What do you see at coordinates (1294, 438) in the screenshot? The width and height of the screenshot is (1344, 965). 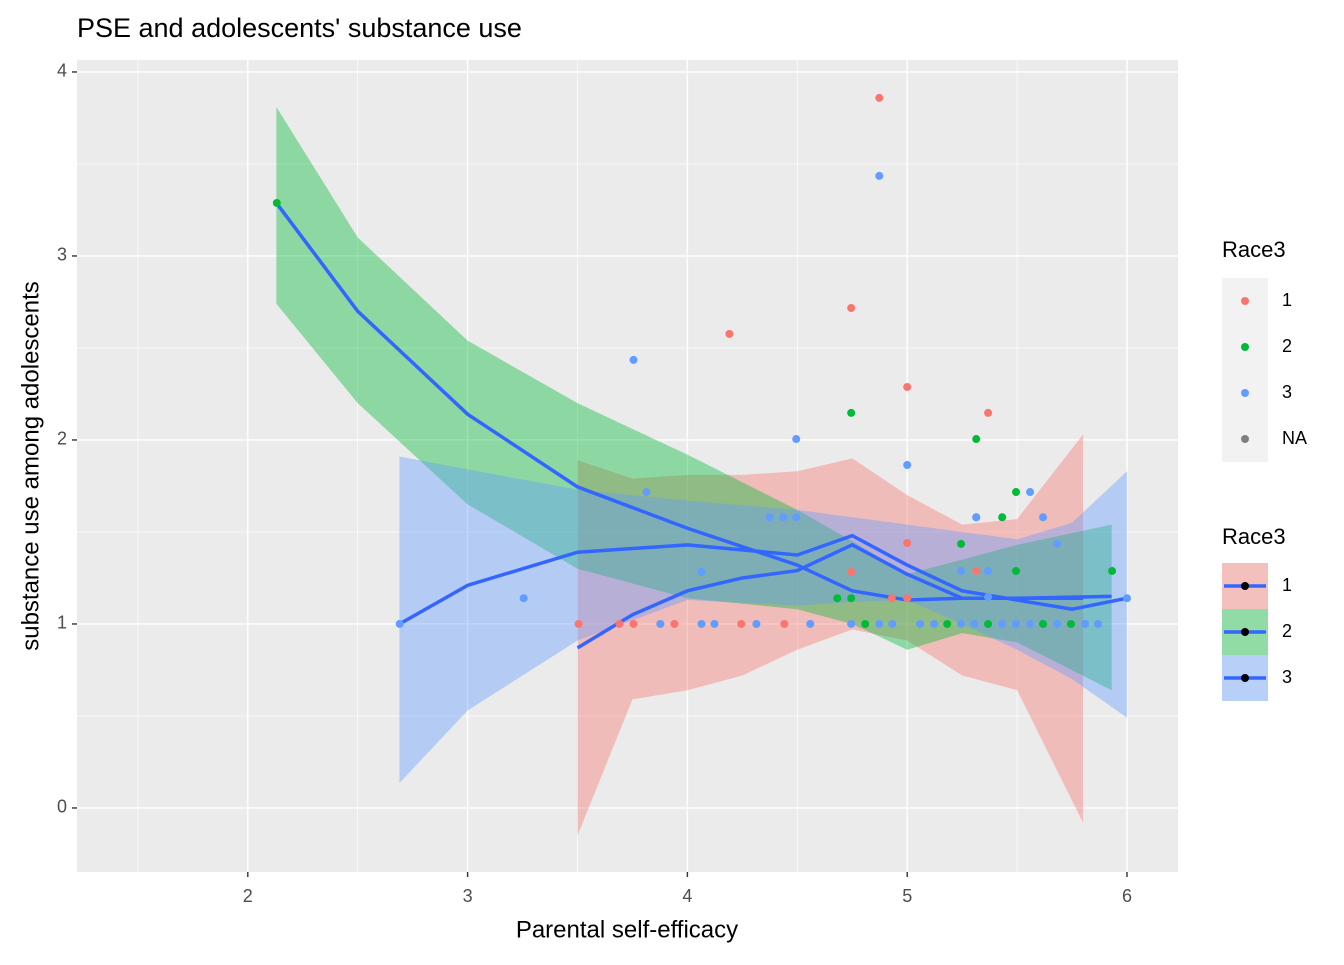 I see `legend-label: NA` at bounding box center [1294, 438].